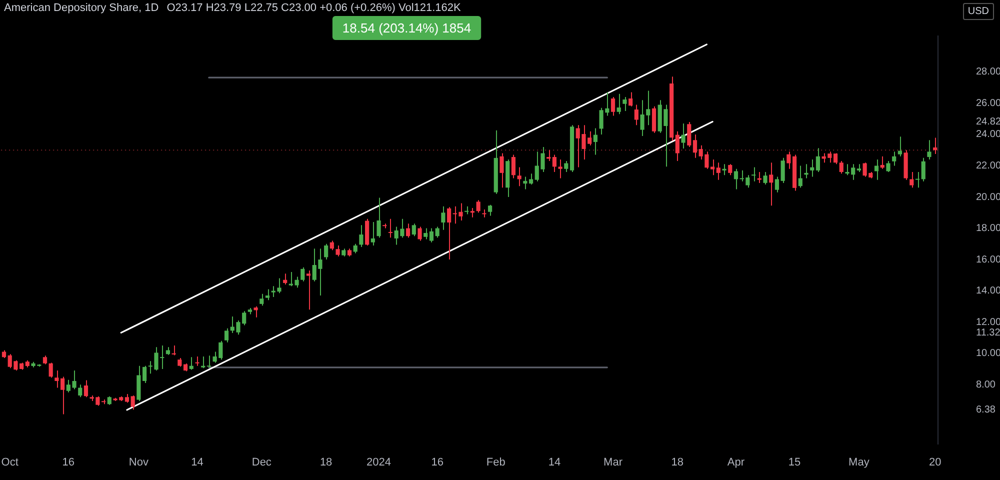 This screenshot has height=480, width=1000. What do you see at coordinates (138, 462) in the screenshot?
I see `x-tick-label: Nov` at bounding box center [138, 462].